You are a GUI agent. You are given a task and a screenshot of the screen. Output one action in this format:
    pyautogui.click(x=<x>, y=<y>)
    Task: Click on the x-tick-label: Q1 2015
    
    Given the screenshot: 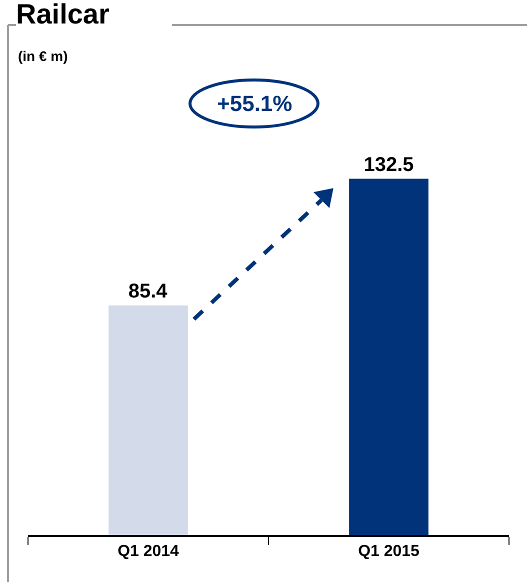 What is the action you would take?
    pyautogui.click(x=389, y=551)
    